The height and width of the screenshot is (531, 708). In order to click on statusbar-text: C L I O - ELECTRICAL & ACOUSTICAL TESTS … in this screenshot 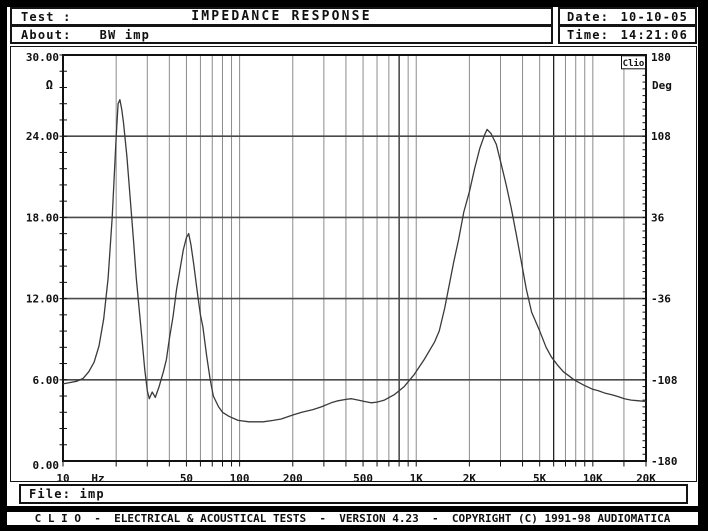, I will do `click(352, 518)`.